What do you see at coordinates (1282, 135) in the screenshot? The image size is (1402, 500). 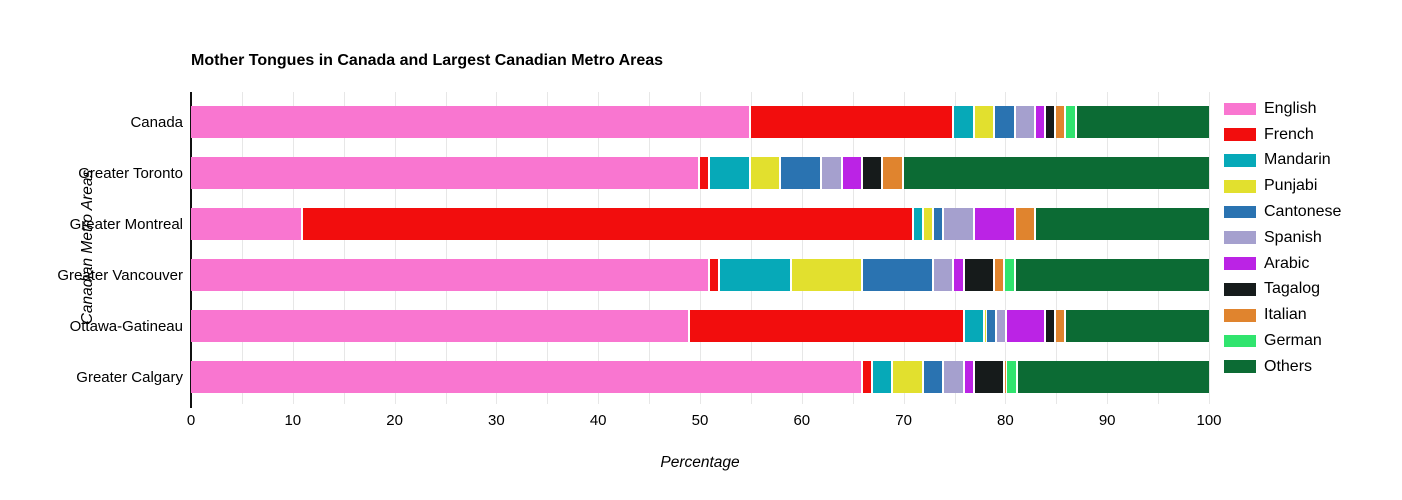 I see `legend-item: French` at bounding box center [1282, 135].